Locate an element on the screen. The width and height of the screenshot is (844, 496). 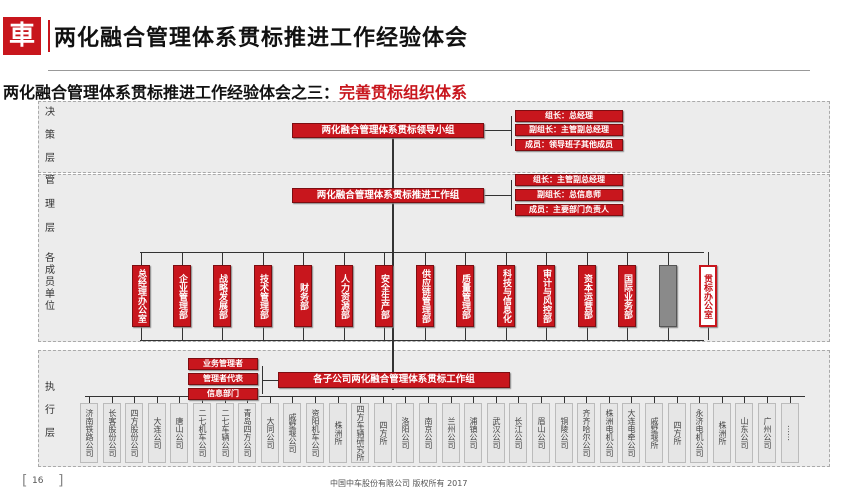
subtitle-highlight: 完善贯标组织体系 is located at coordinates (403, 92).